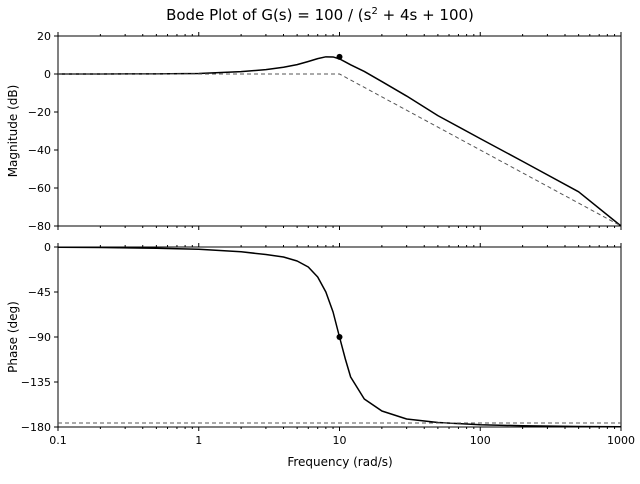  Describe the element at coordinates (39, 226) in the screenshot. I see `magnitude-y-tick-label: −80` at that location.